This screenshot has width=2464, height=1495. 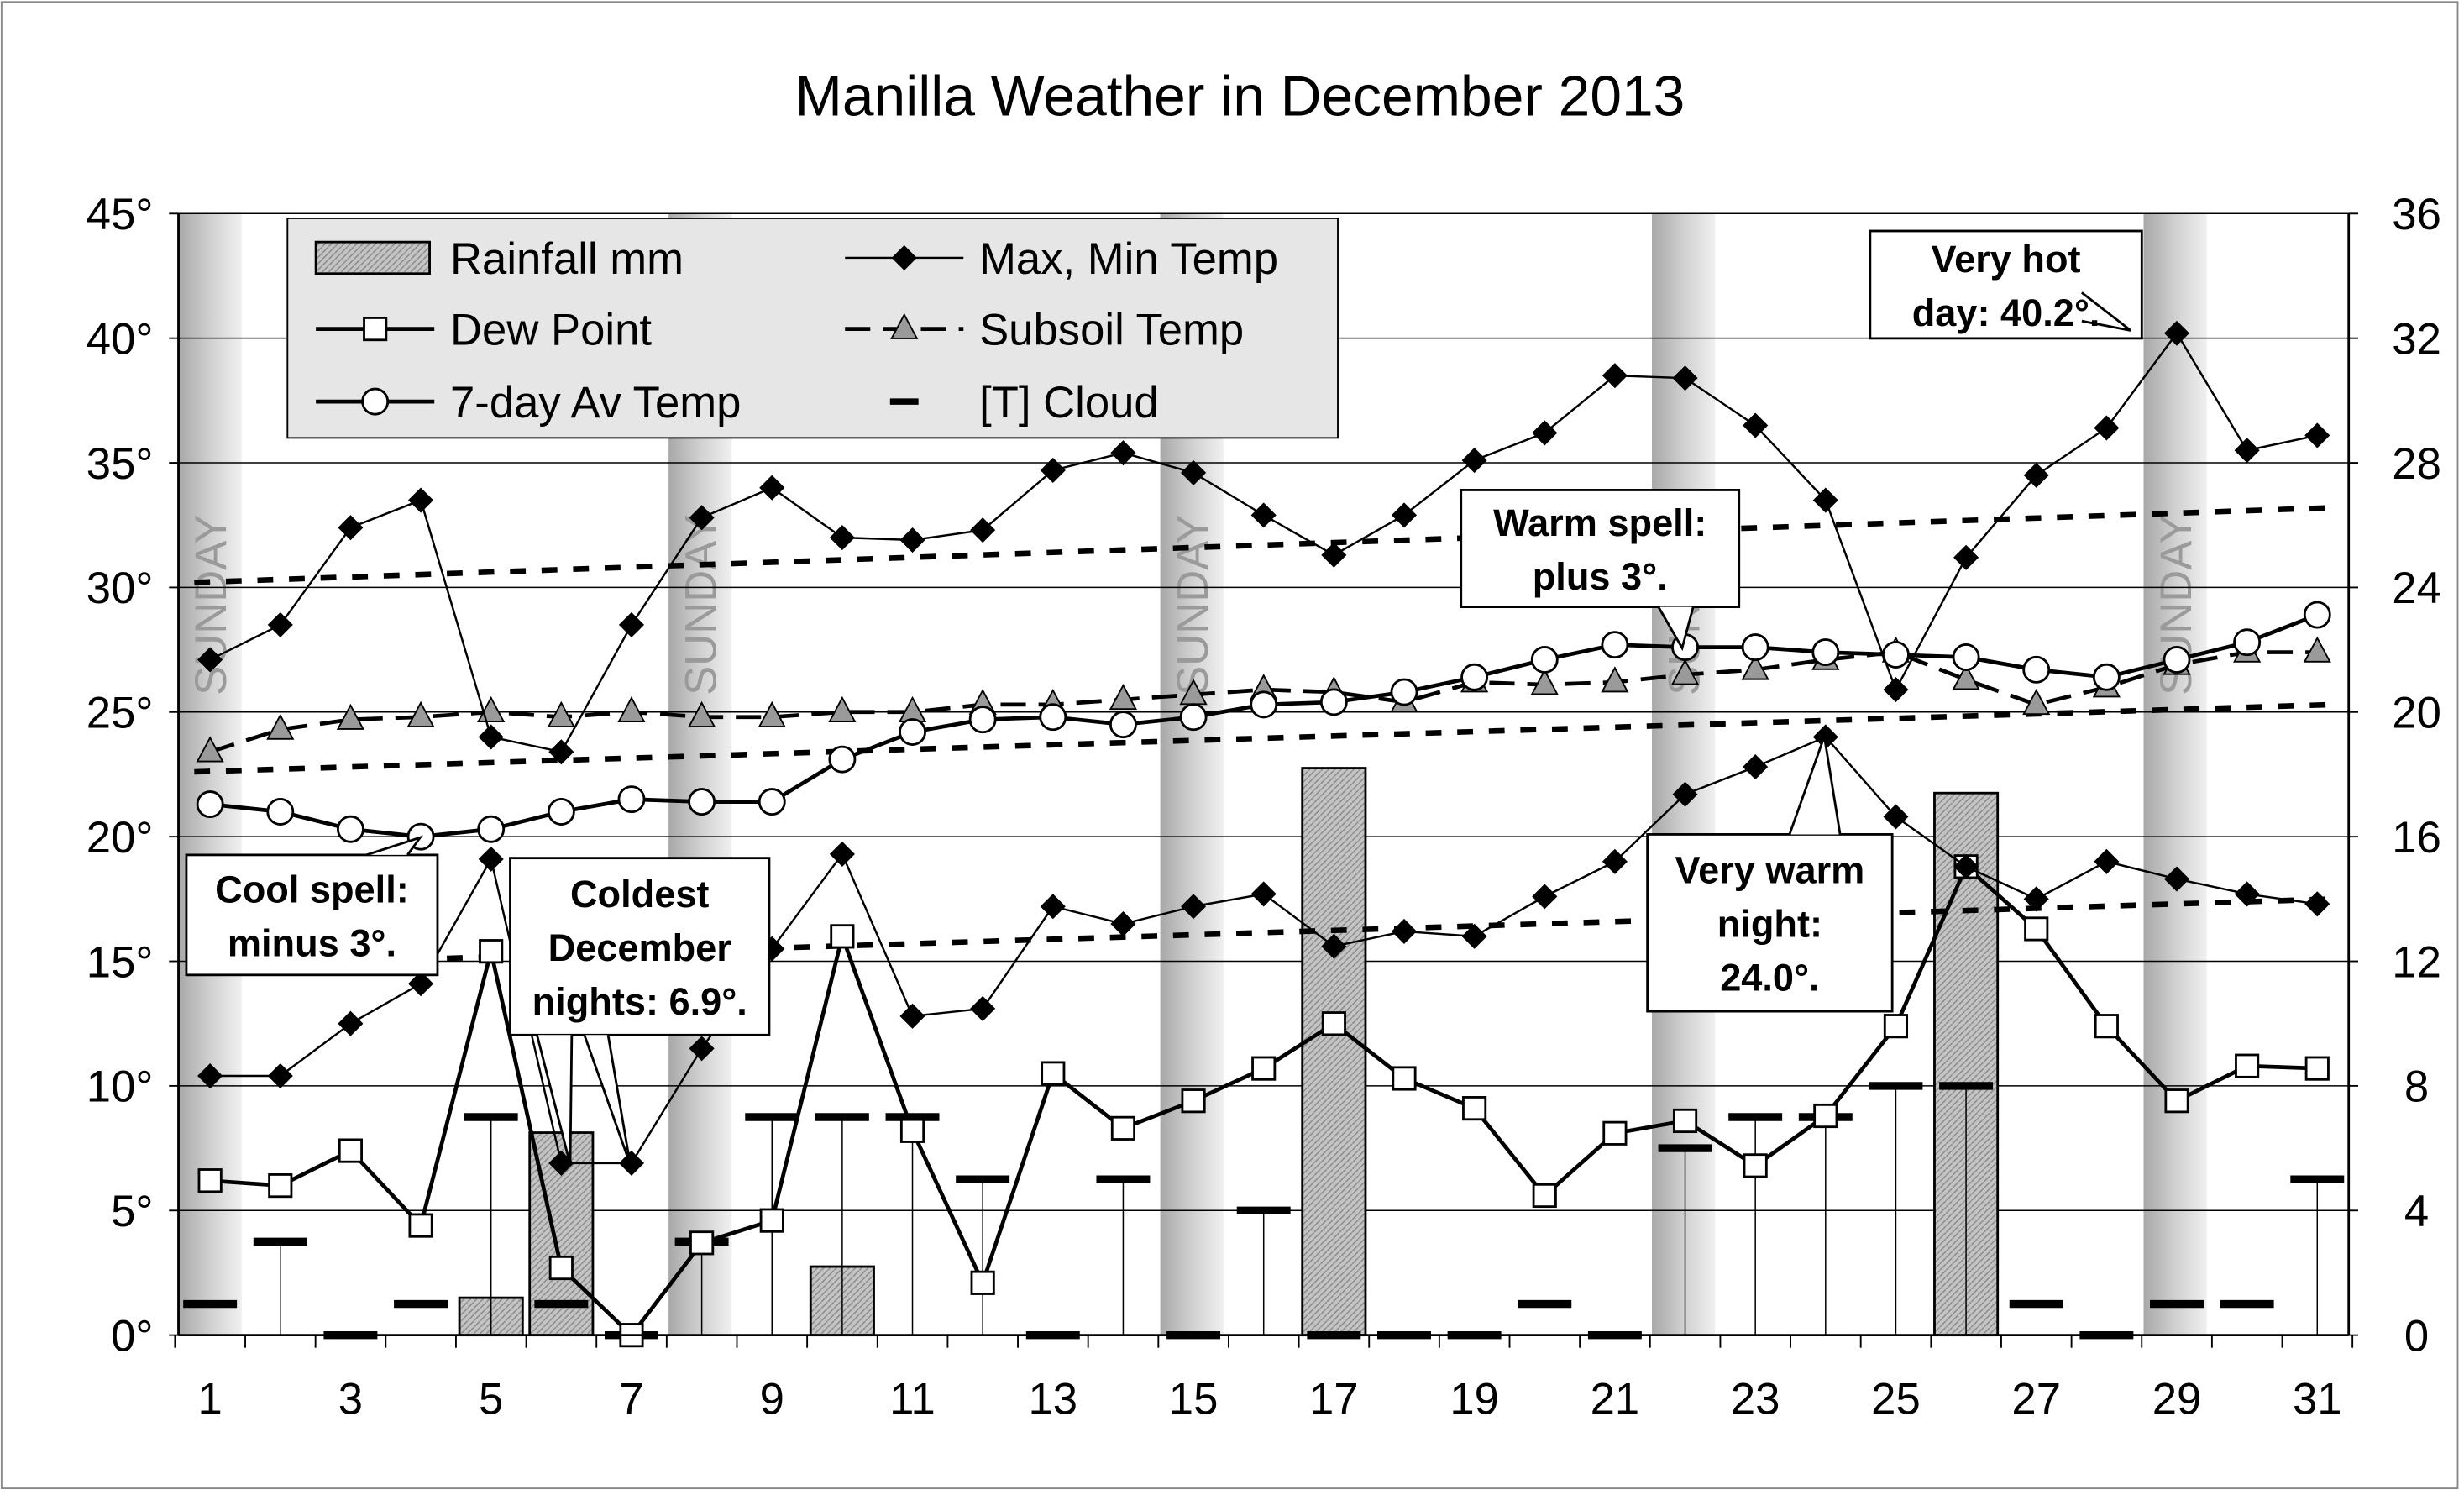 I want to click on annotation-box, so click(x=1600, y=549).